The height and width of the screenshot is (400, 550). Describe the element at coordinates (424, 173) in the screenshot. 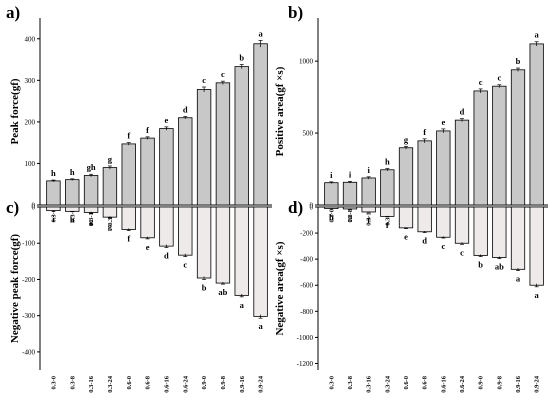

I see `bar-0.6-8` at that location.